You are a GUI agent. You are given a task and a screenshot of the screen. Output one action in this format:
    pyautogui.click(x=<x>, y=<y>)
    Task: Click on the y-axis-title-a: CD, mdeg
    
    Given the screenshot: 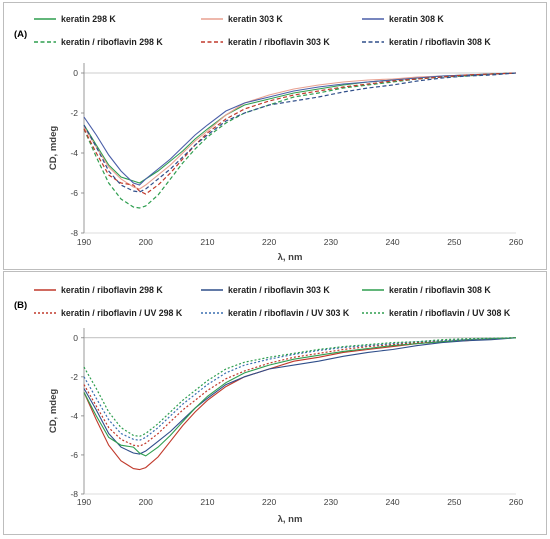 What is the action you would take?
    pyautogui.click(x=53, y=148)
    